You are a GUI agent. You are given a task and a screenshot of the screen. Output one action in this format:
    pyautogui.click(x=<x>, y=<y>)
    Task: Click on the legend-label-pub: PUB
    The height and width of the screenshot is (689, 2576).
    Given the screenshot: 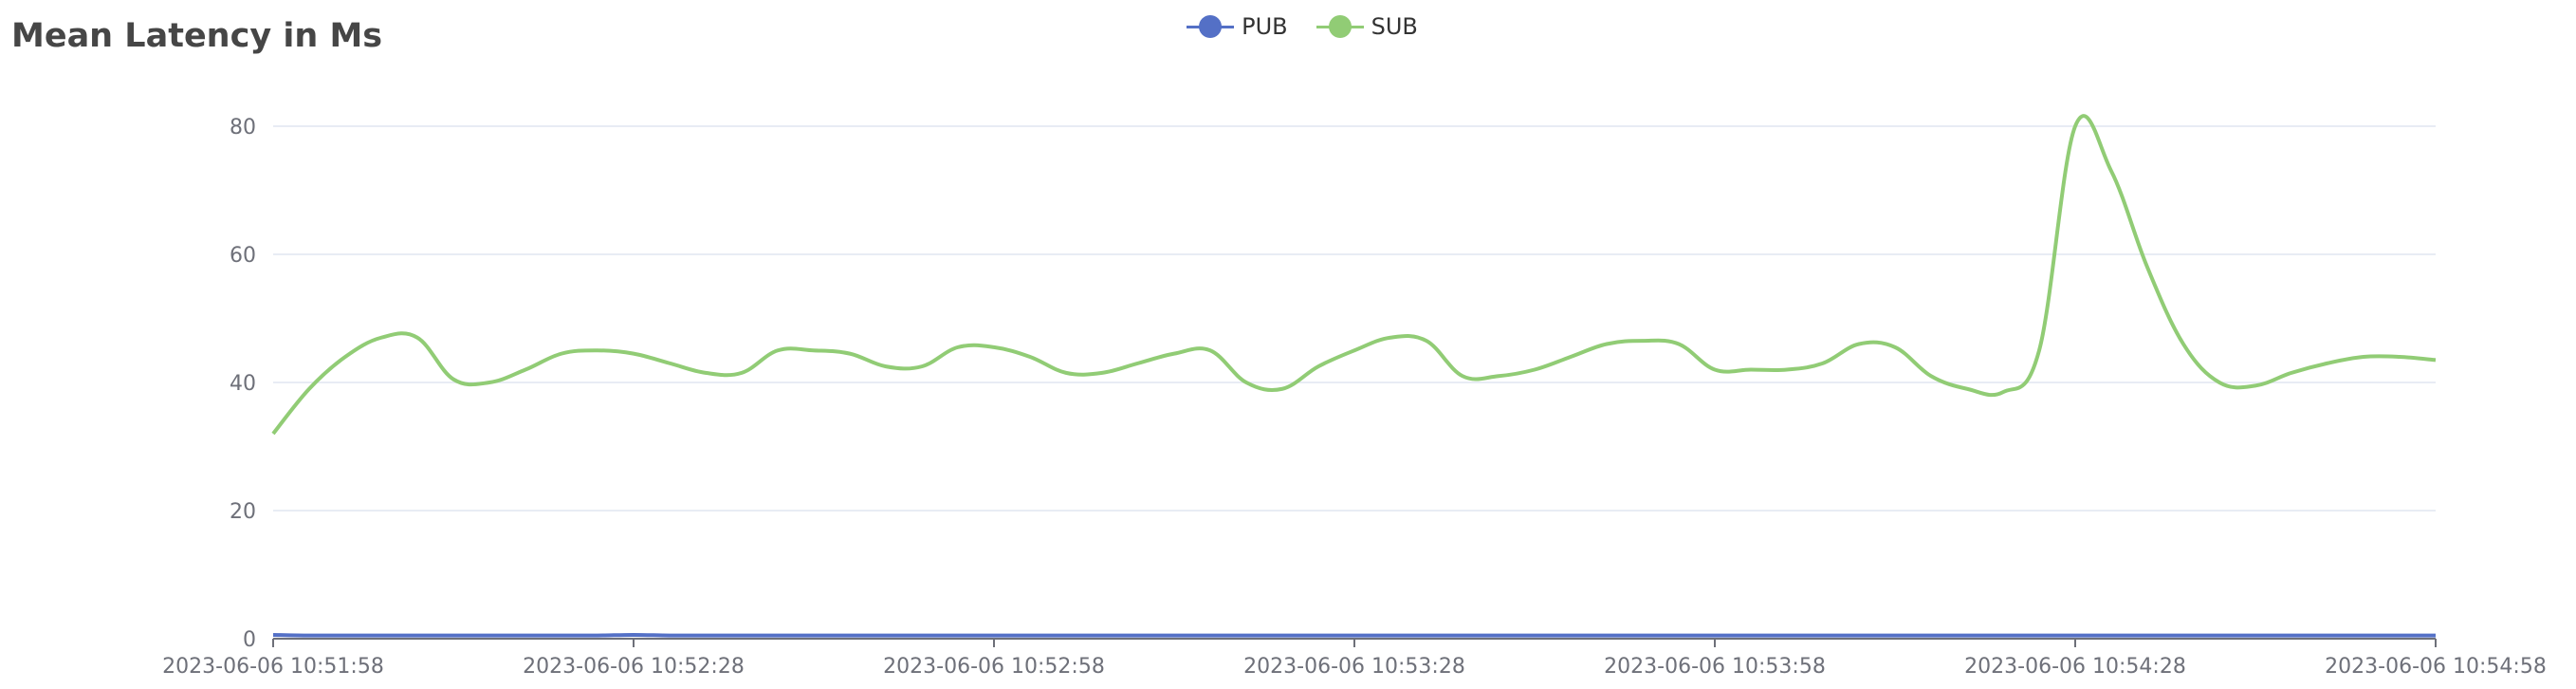 What is the action you would take?
    pyautogui.click(x=1265, y=26)
    